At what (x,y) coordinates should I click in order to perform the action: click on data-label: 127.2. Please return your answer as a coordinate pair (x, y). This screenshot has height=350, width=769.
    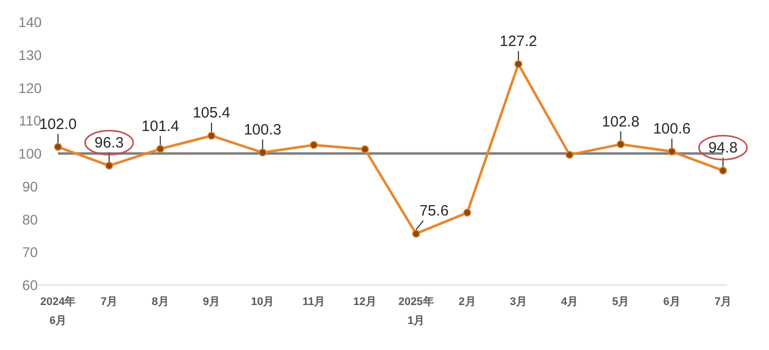
    Looking at the image, I should click on (519, 41).